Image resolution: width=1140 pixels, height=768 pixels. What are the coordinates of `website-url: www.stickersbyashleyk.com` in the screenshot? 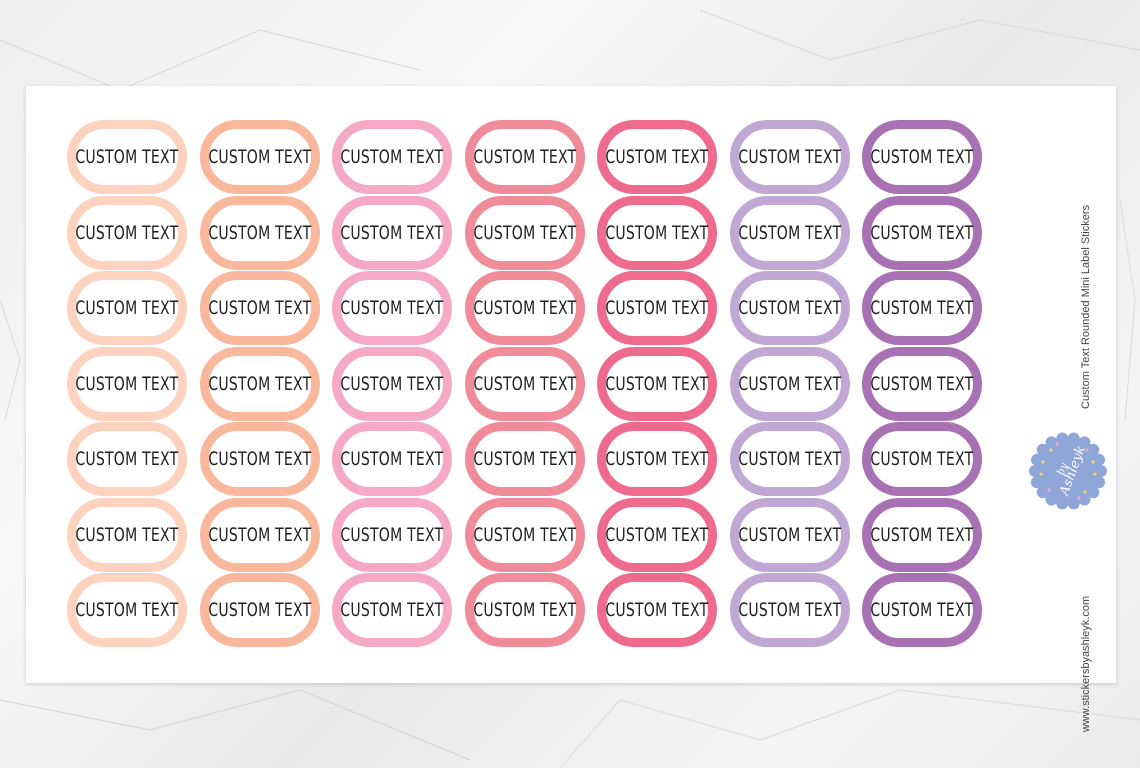 It's located at (1086, 664).